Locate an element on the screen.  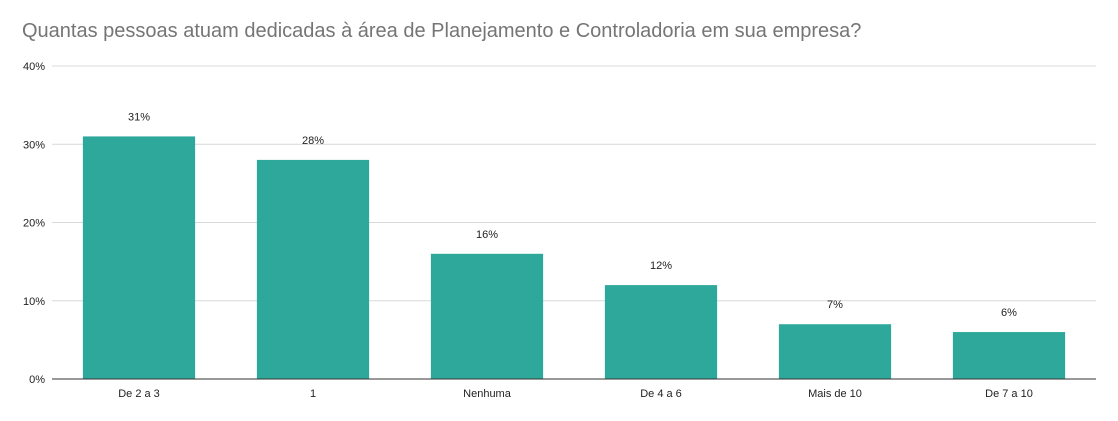
data-label: 31% is located at coordinates (139, 117).